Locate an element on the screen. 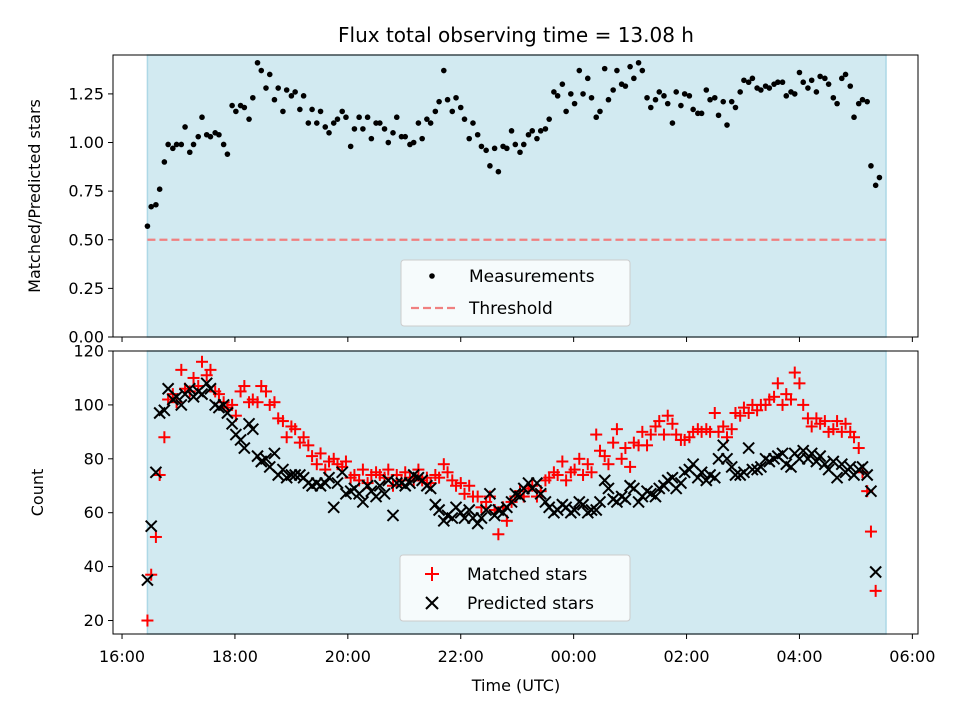  bottom-y-tick-label: 120 is located at coordinates (88, 351).